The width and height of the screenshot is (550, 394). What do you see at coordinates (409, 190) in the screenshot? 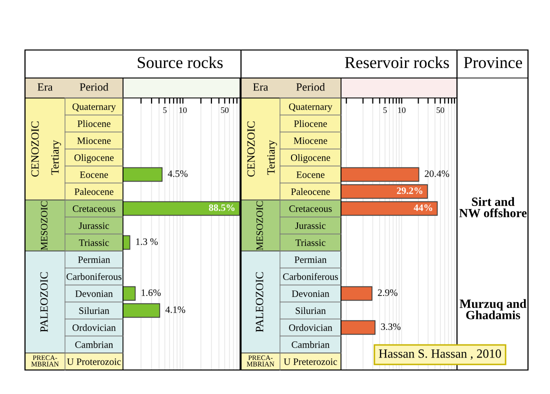
I see `data-label: 29.2%` at bounding box center [409, 190].